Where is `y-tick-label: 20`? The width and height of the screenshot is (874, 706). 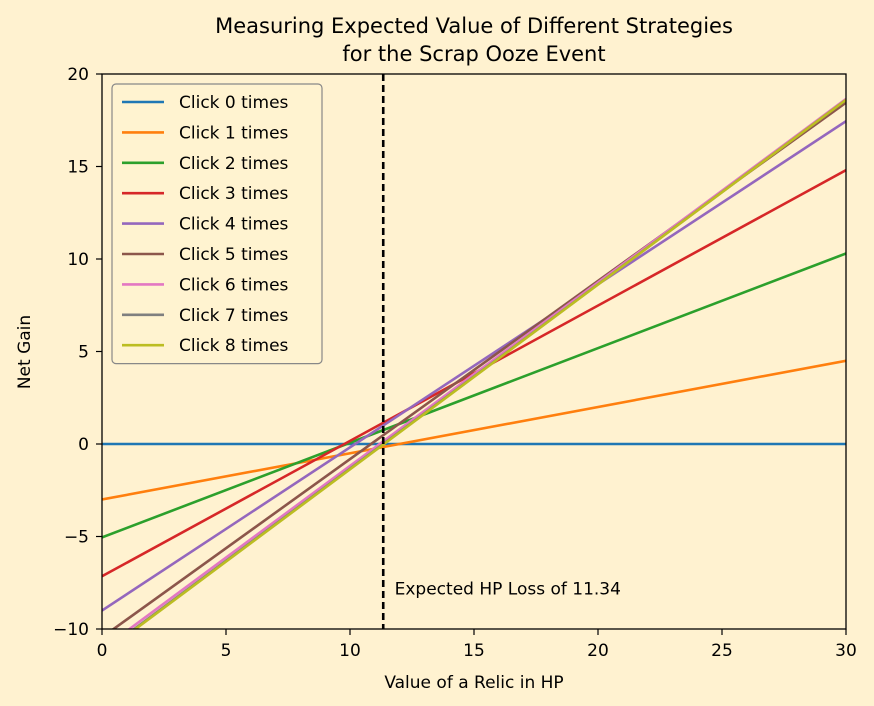
y-tick-label: 20 is located at coordinates (78, 75).